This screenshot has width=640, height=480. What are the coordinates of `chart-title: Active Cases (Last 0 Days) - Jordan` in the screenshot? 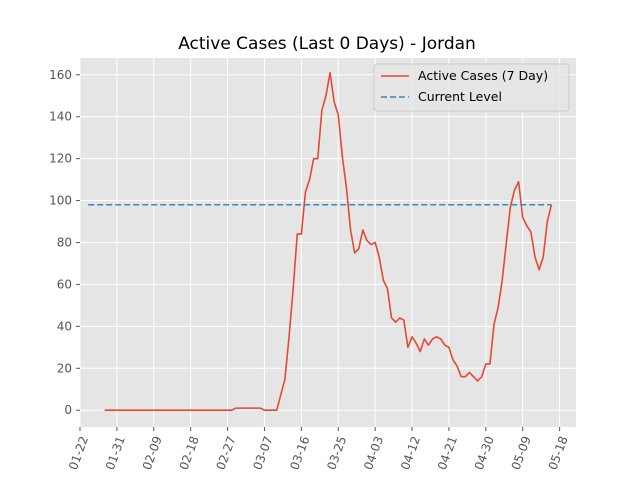 It's located at (327, 44).